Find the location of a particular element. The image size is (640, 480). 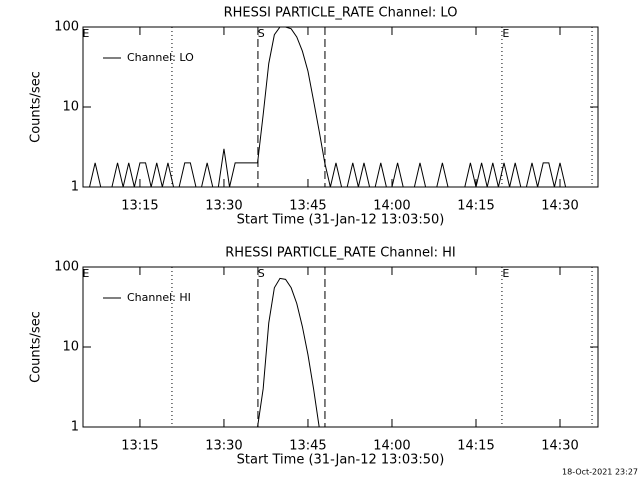

timestamp: 18-Oct-2021 23:27 is located at coordinates (600, 472).